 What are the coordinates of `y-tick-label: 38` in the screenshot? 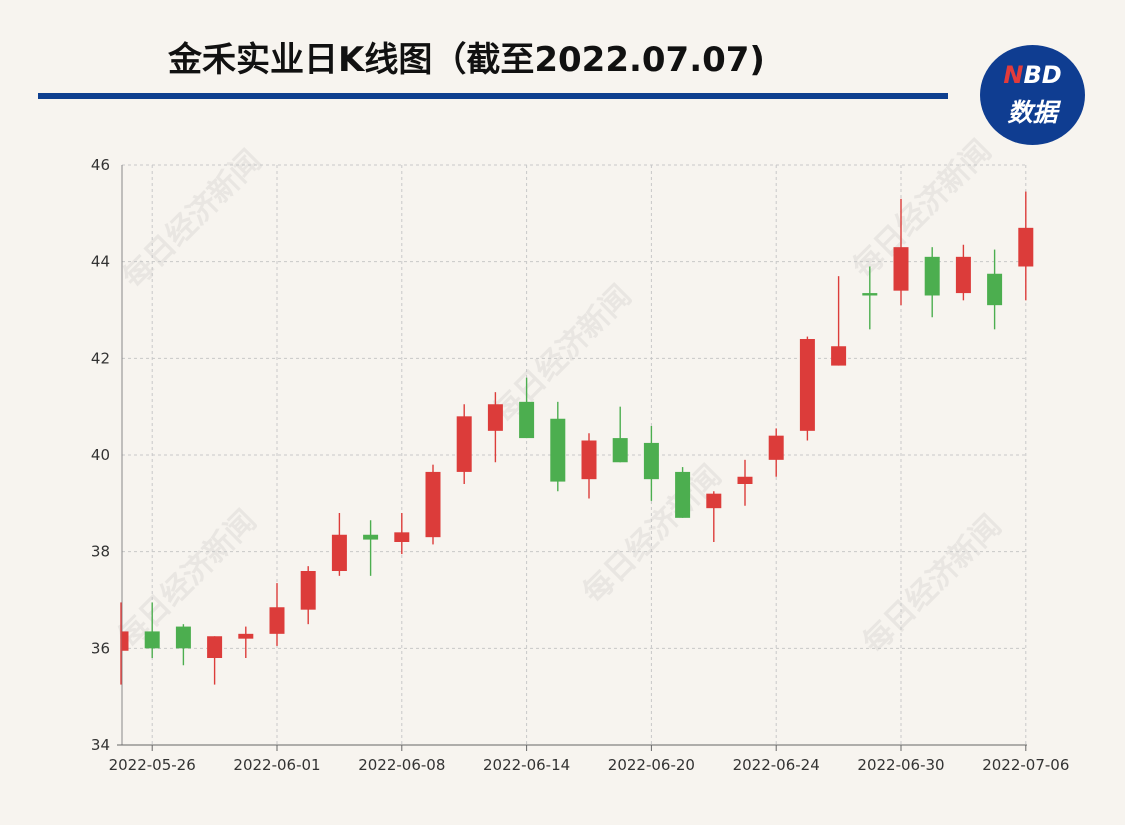 It's located at (100, 552).